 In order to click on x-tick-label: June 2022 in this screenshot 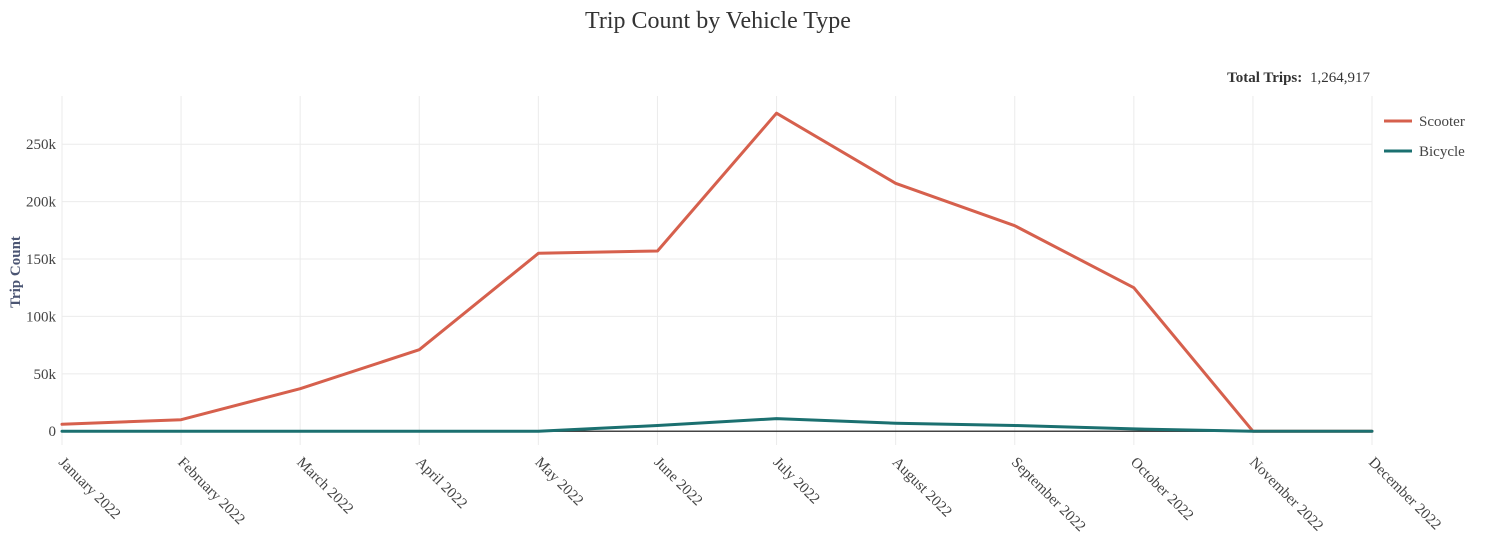, I will do `click(678, 482)`.